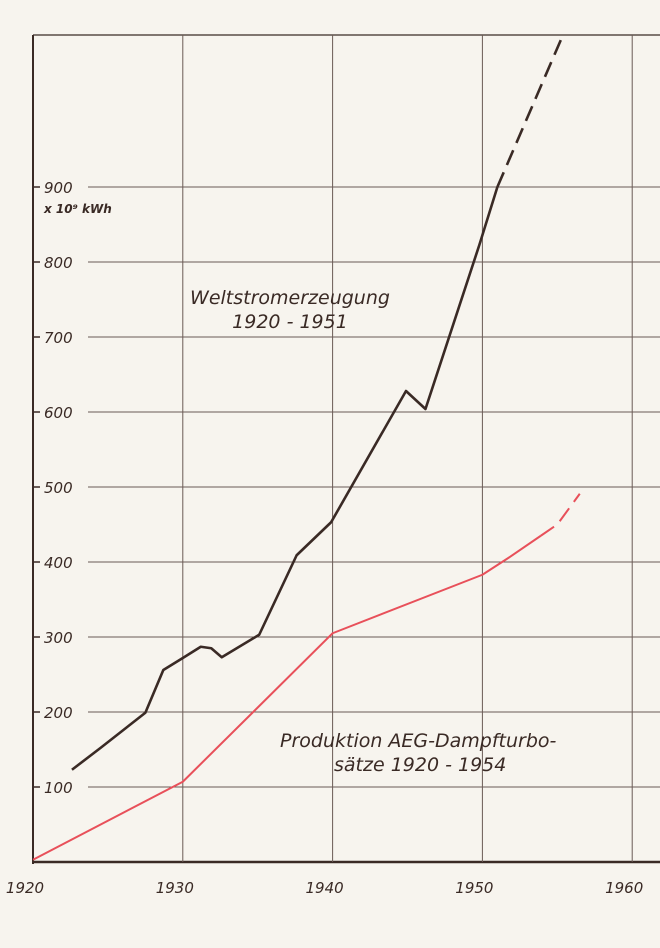  What do you see at coordinates (58, 413) in the screenshot?
I see `y-tick-label: 600` at bounding box center [58, 413].